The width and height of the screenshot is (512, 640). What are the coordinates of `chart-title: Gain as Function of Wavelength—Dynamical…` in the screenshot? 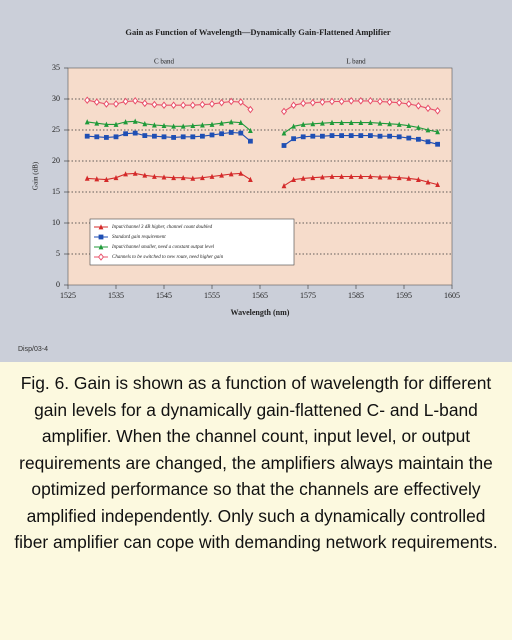 It's located at (257, 32).